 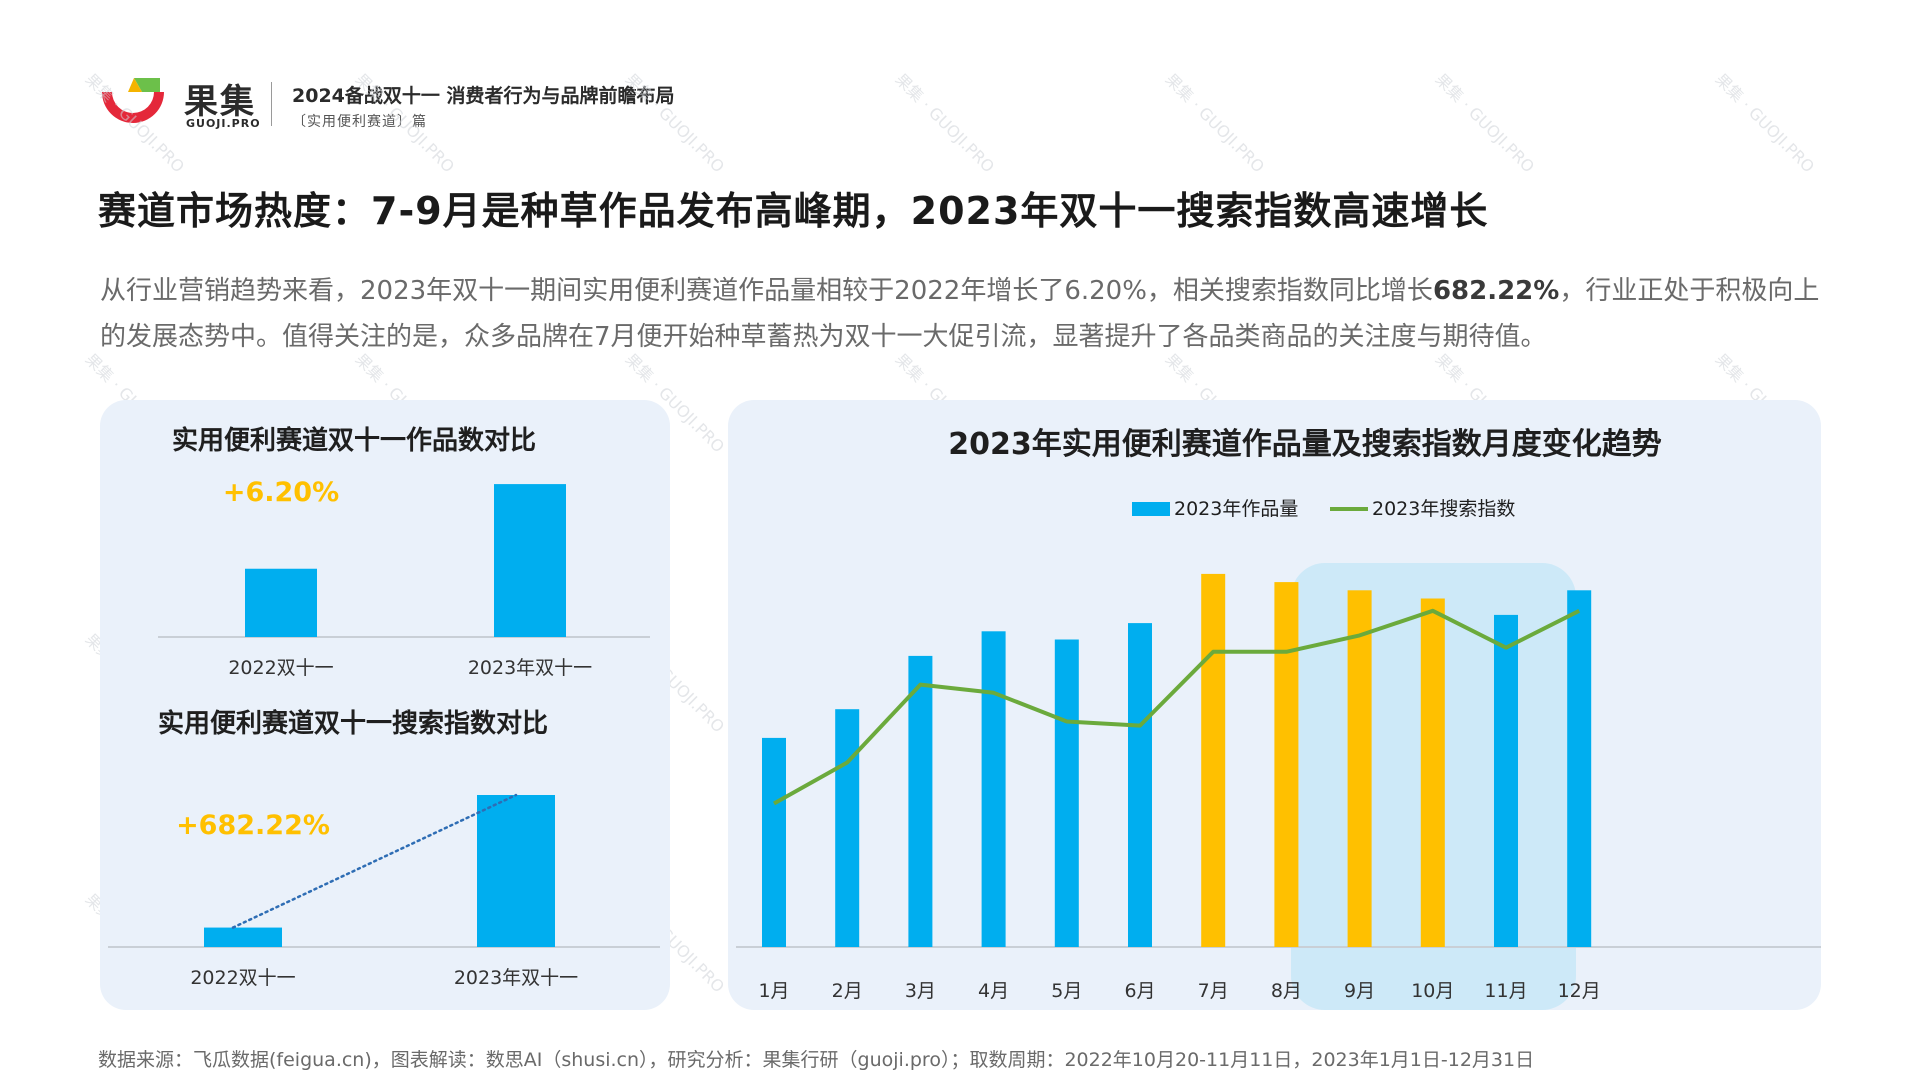 What do you see at coordinates (530, 560) in the screenshot?
I see `works-bar-2023` at bounding box center [530, 560].